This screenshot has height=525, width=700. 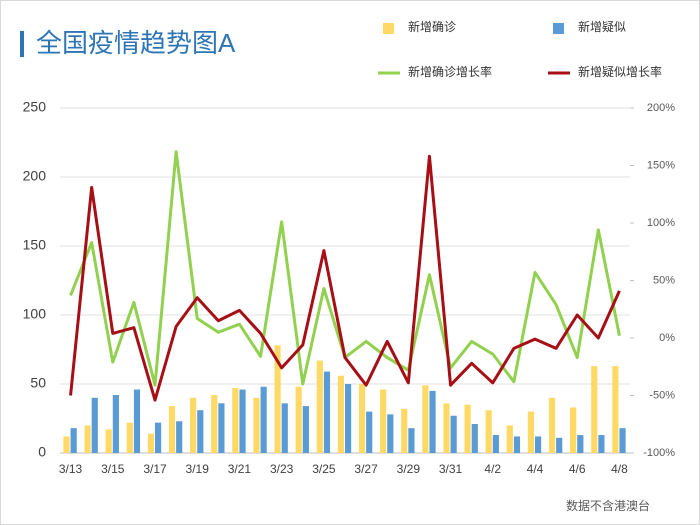 What do you see at coordinates (409, 469) in the screenshot?
I see `x-tick-label: 3/29` at bounding box center [409, 469].